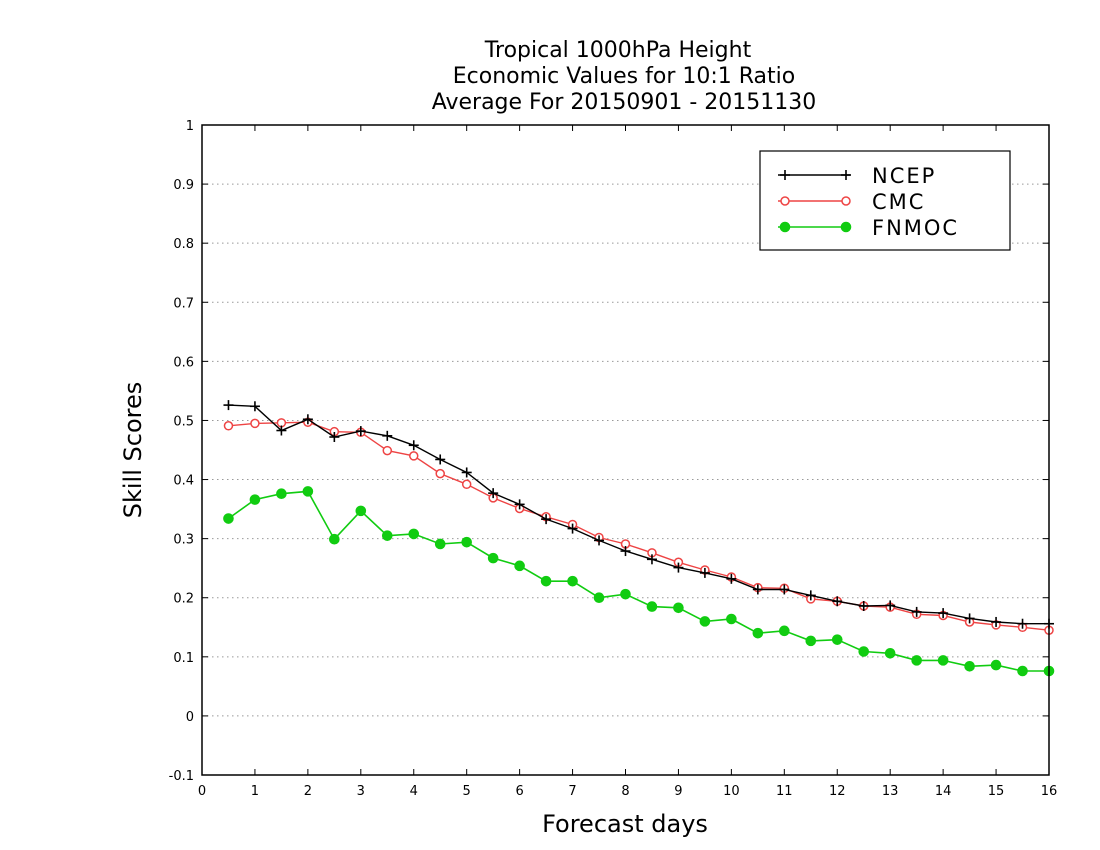 This screenshot has height=850, width=1100. What do you see at coordinates (183, 481) in the screenshot?
I see `y-tick-label: 0.4` at bounding box center [183, 481].